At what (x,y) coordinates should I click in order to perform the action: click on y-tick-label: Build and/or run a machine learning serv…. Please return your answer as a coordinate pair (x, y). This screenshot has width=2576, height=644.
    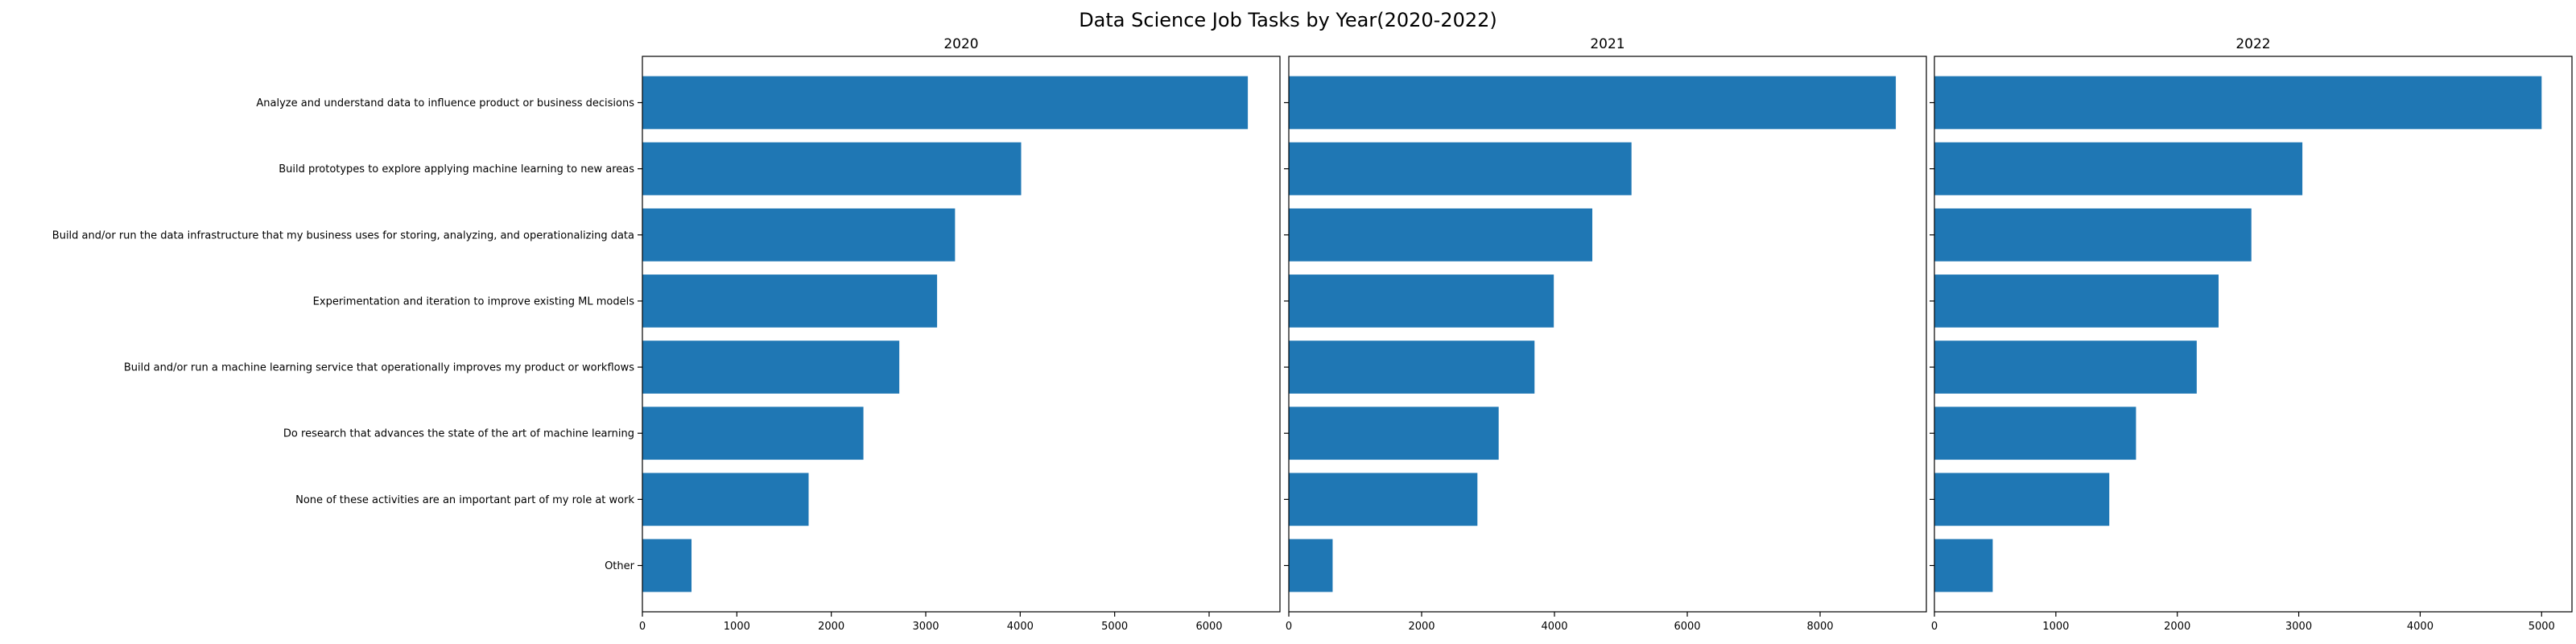
    Looking at the image, I should click on (379, 368).